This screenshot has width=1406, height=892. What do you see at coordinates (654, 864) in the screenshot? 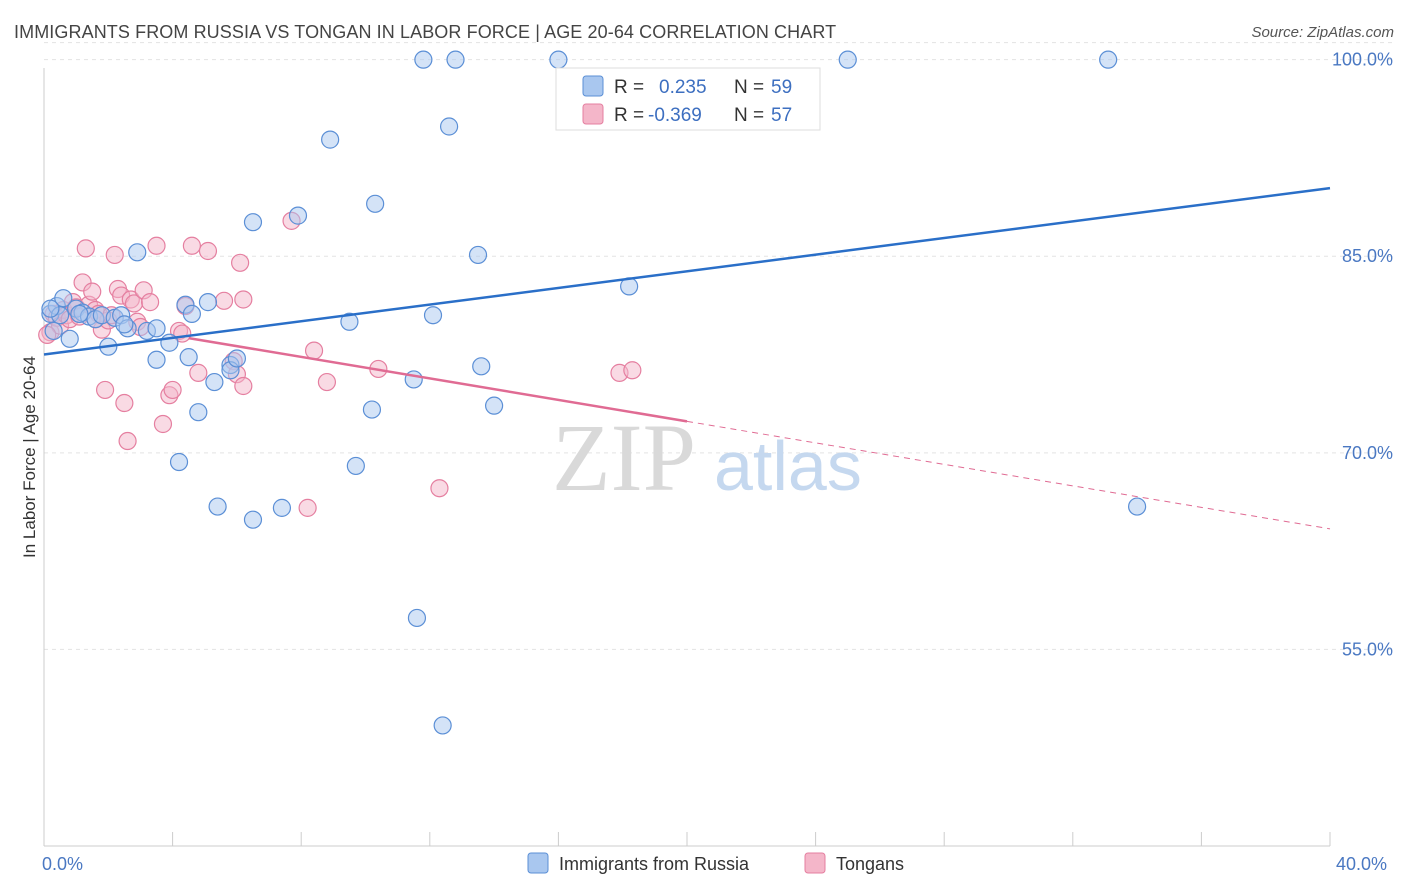
I see `bottom-legend-label-russia: Immigrants from Russia` at bounding box center [654, 864].